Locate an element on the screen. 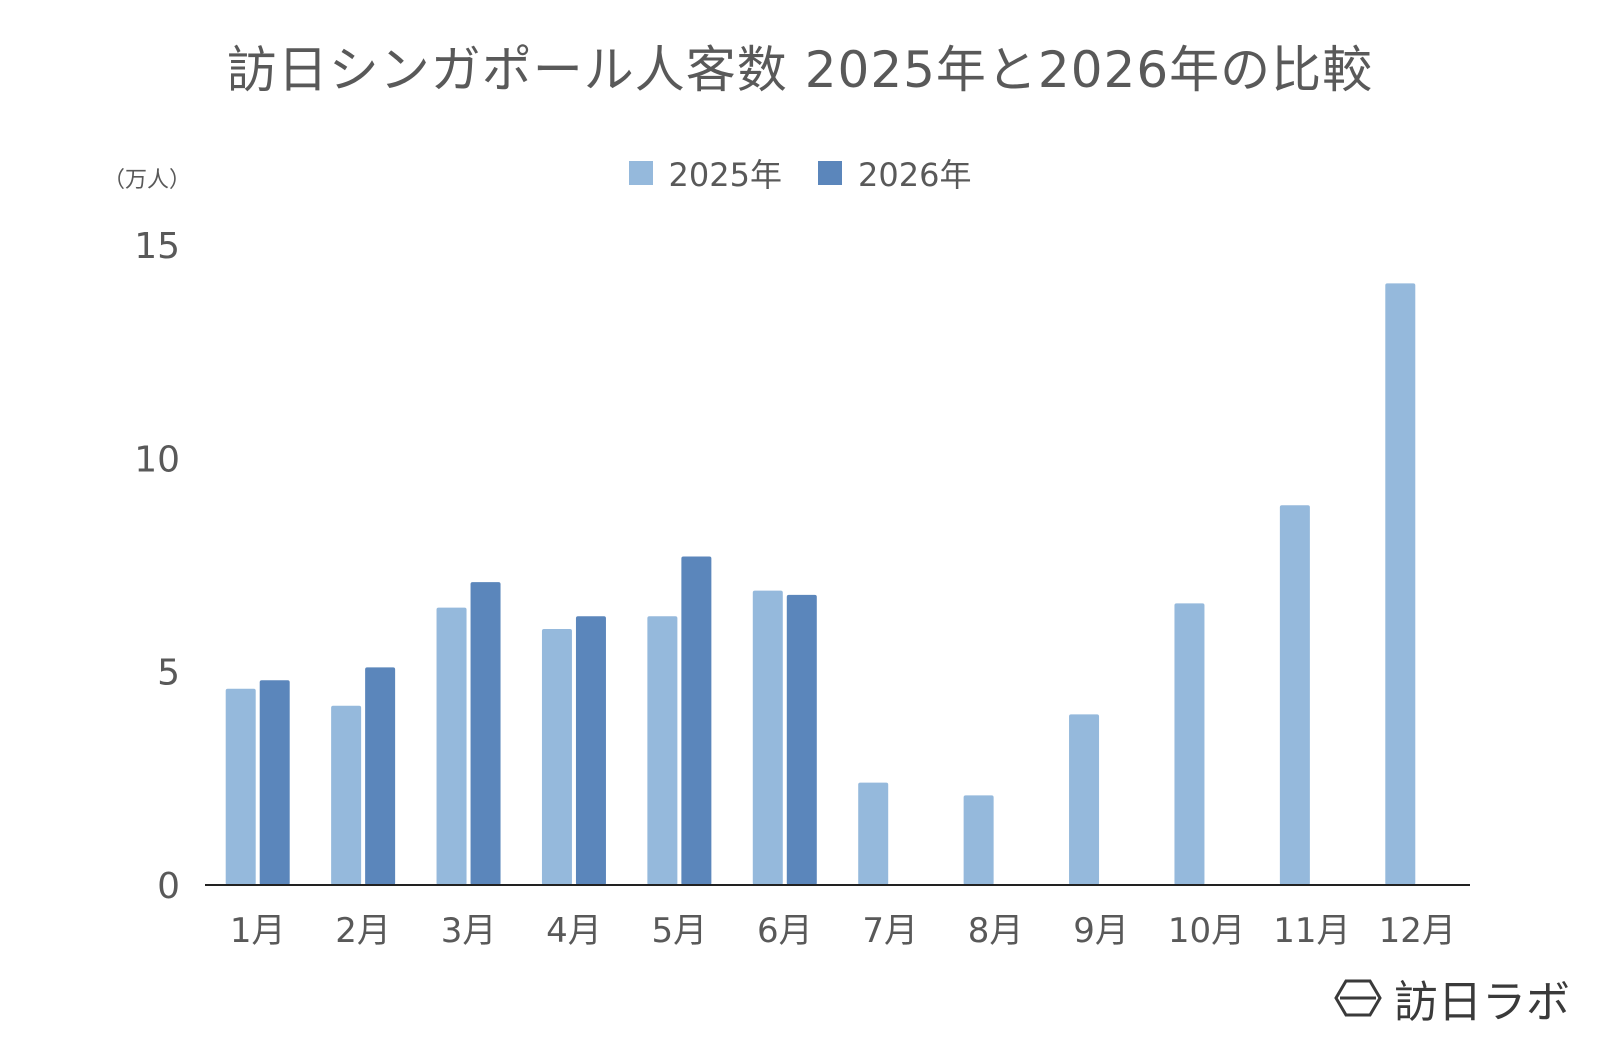 The image size is (1600, 1048). bar-2026年-6月 is located at coordinates (801, 739).